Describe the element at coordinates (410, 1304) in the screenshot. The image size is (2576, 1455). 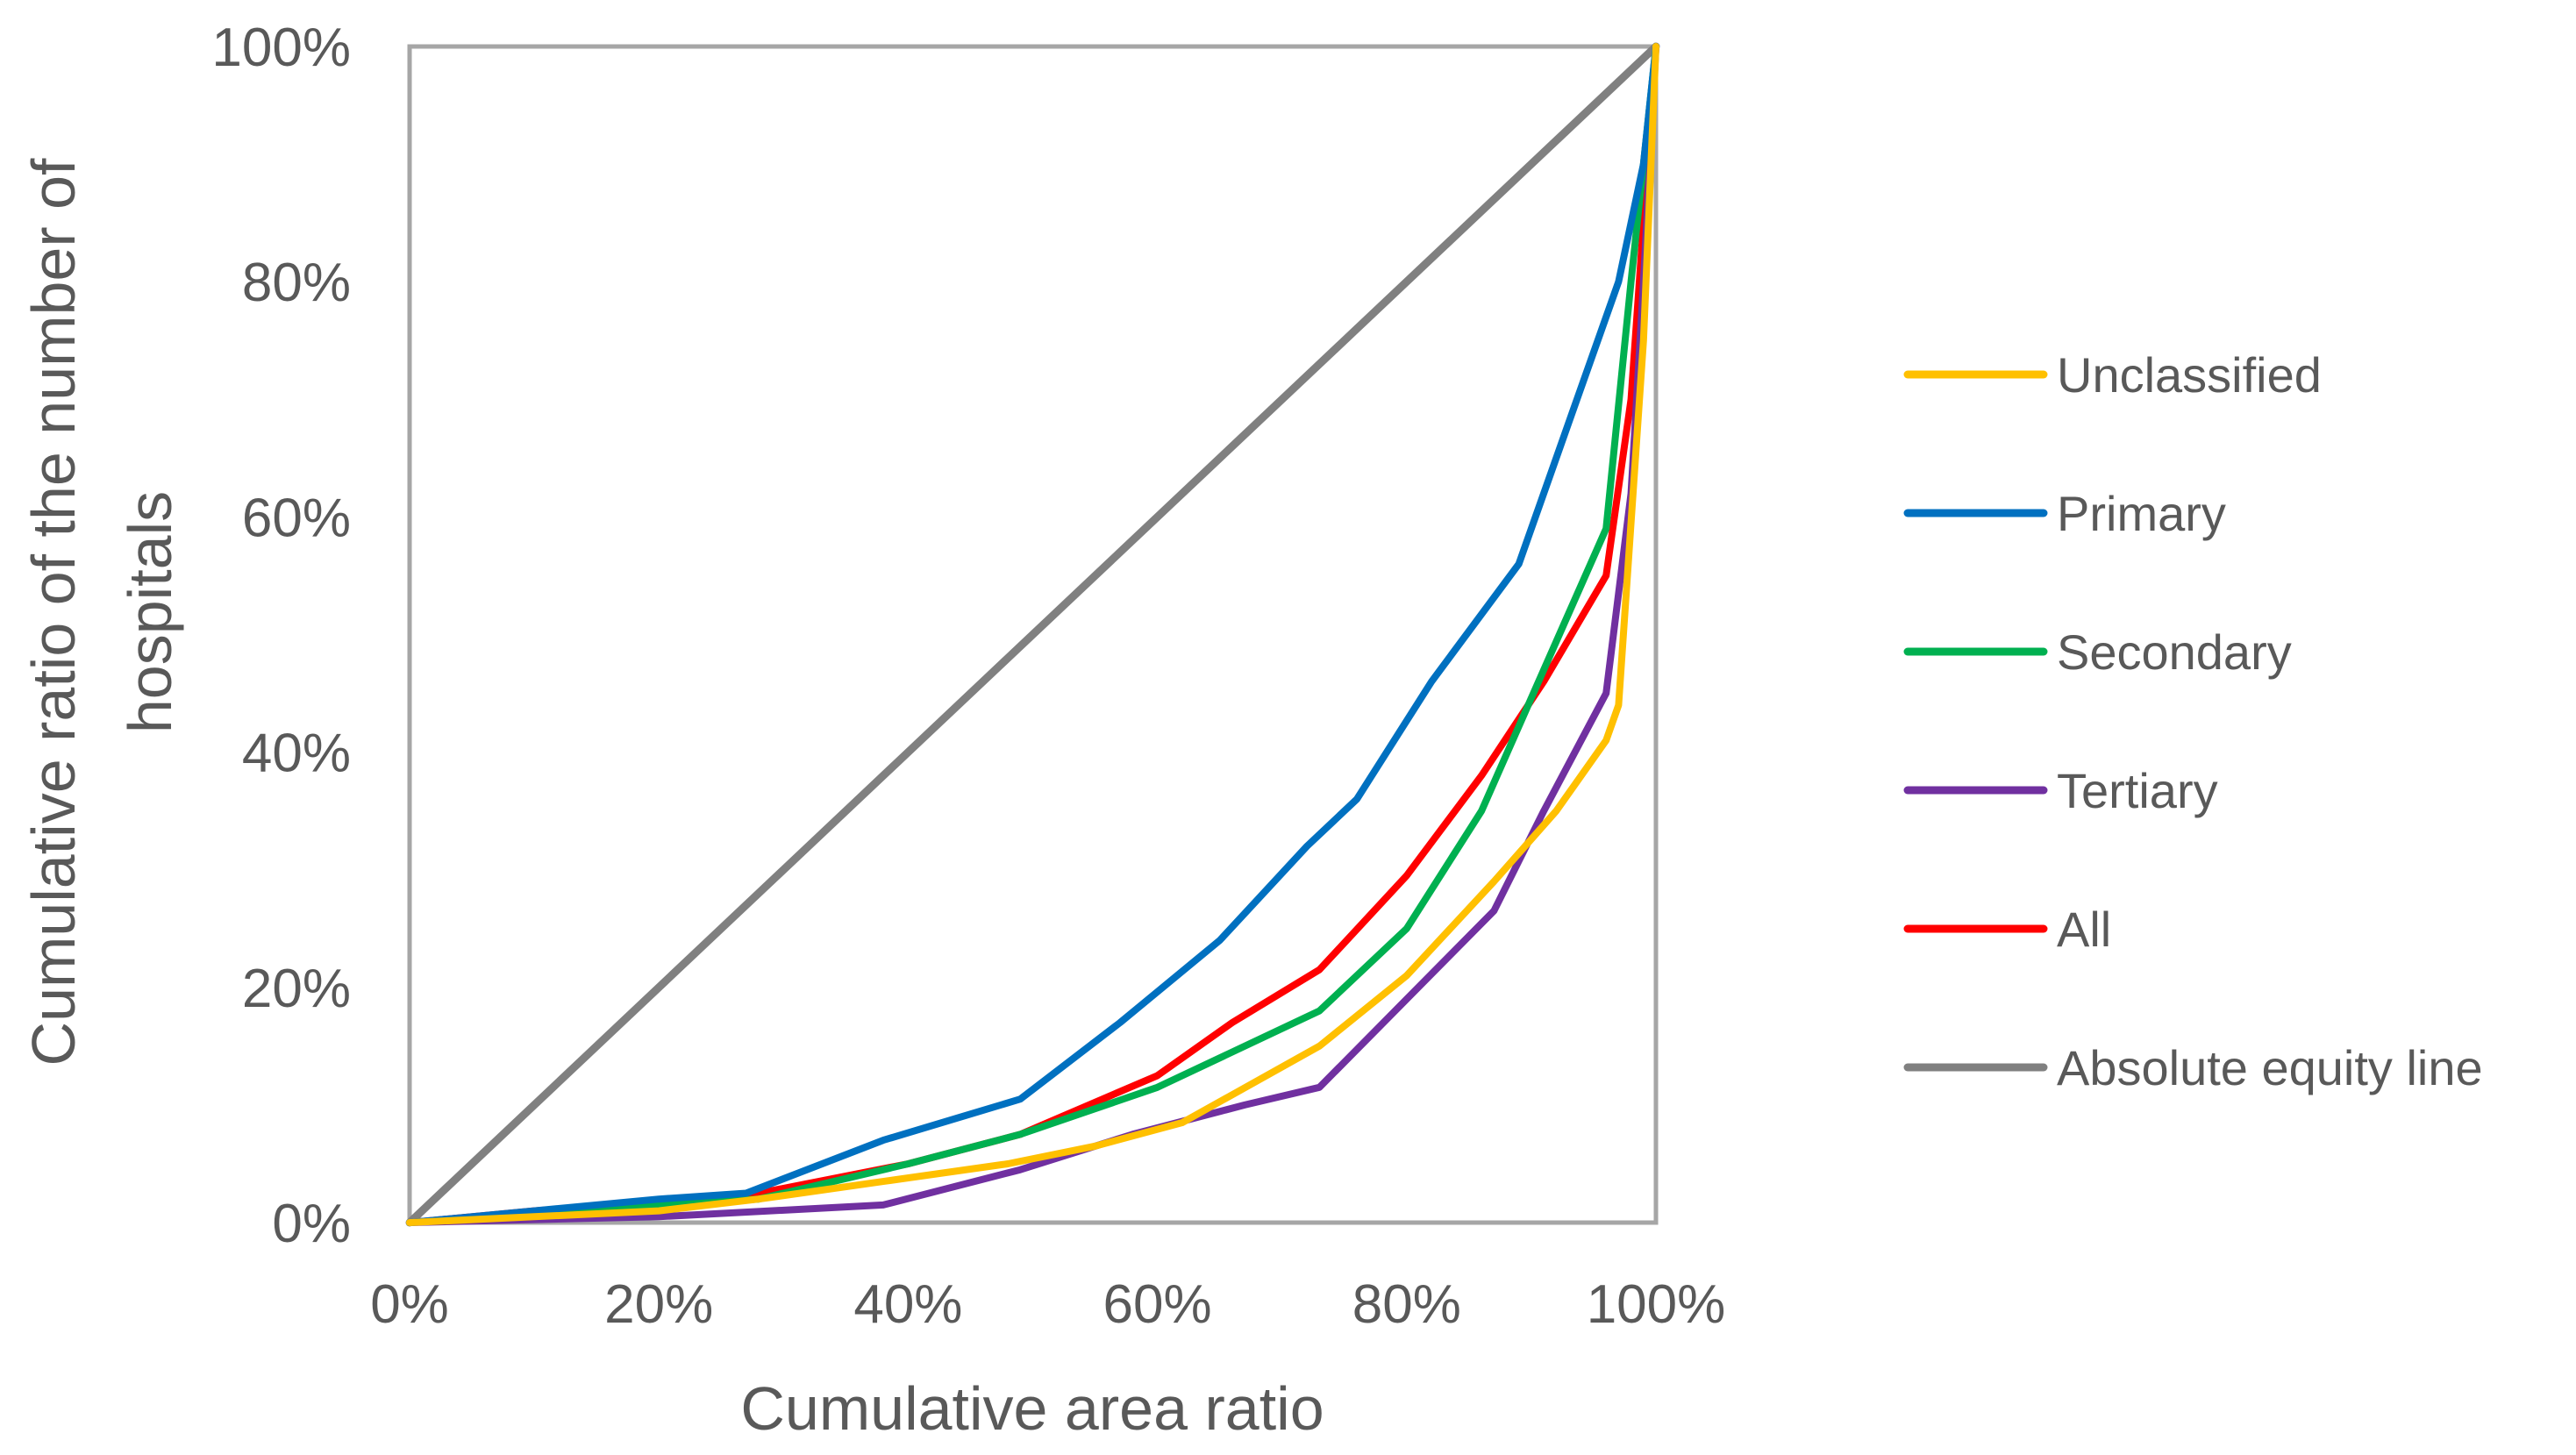
I see `x-tick-label: 0%` at that location.